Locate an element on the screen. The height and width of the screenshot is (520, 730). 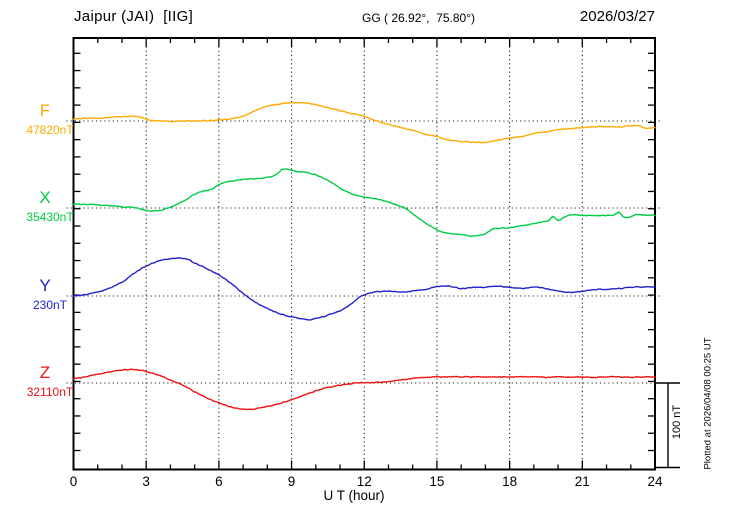
geographic-coordinates: GG ( 26.92°, 75.80°) is located at coordinates (418, 18).